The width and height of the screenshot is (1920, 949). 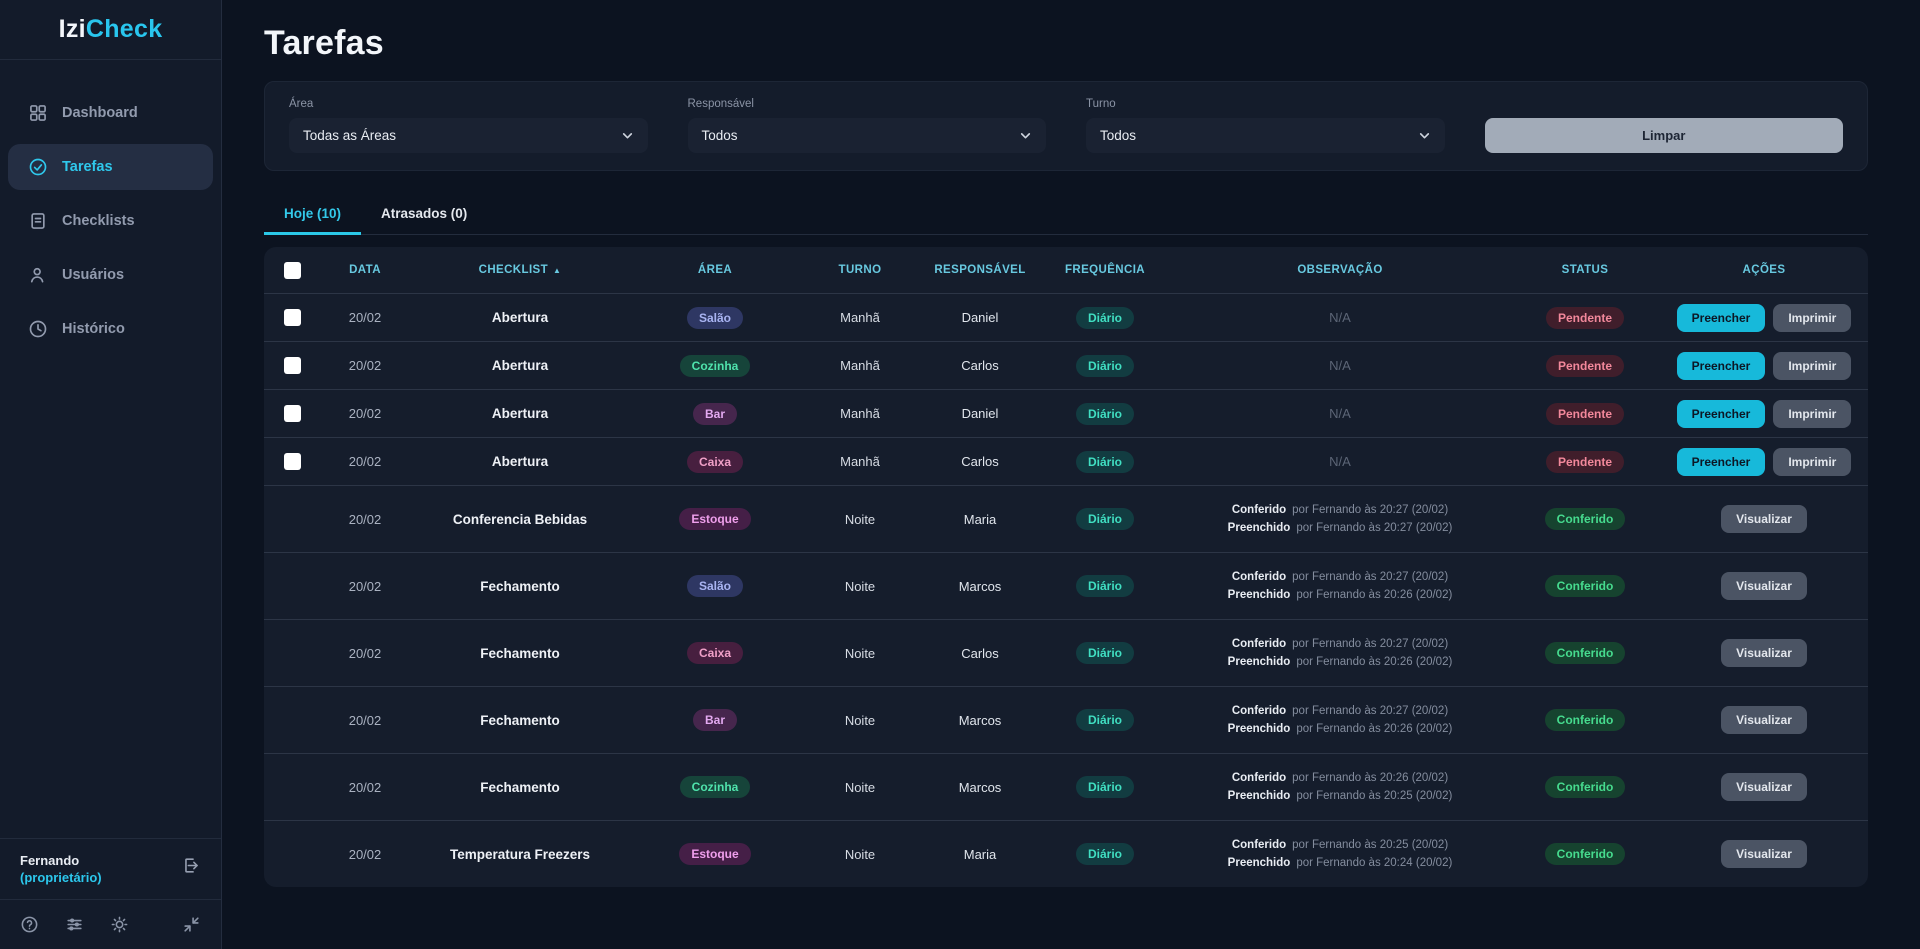 What do you see at coordinates (1374, 796) in the screenshot?
I see `observation-text: por Fernando às 20:25 (20/02)` at bounding box center [1374, 796].